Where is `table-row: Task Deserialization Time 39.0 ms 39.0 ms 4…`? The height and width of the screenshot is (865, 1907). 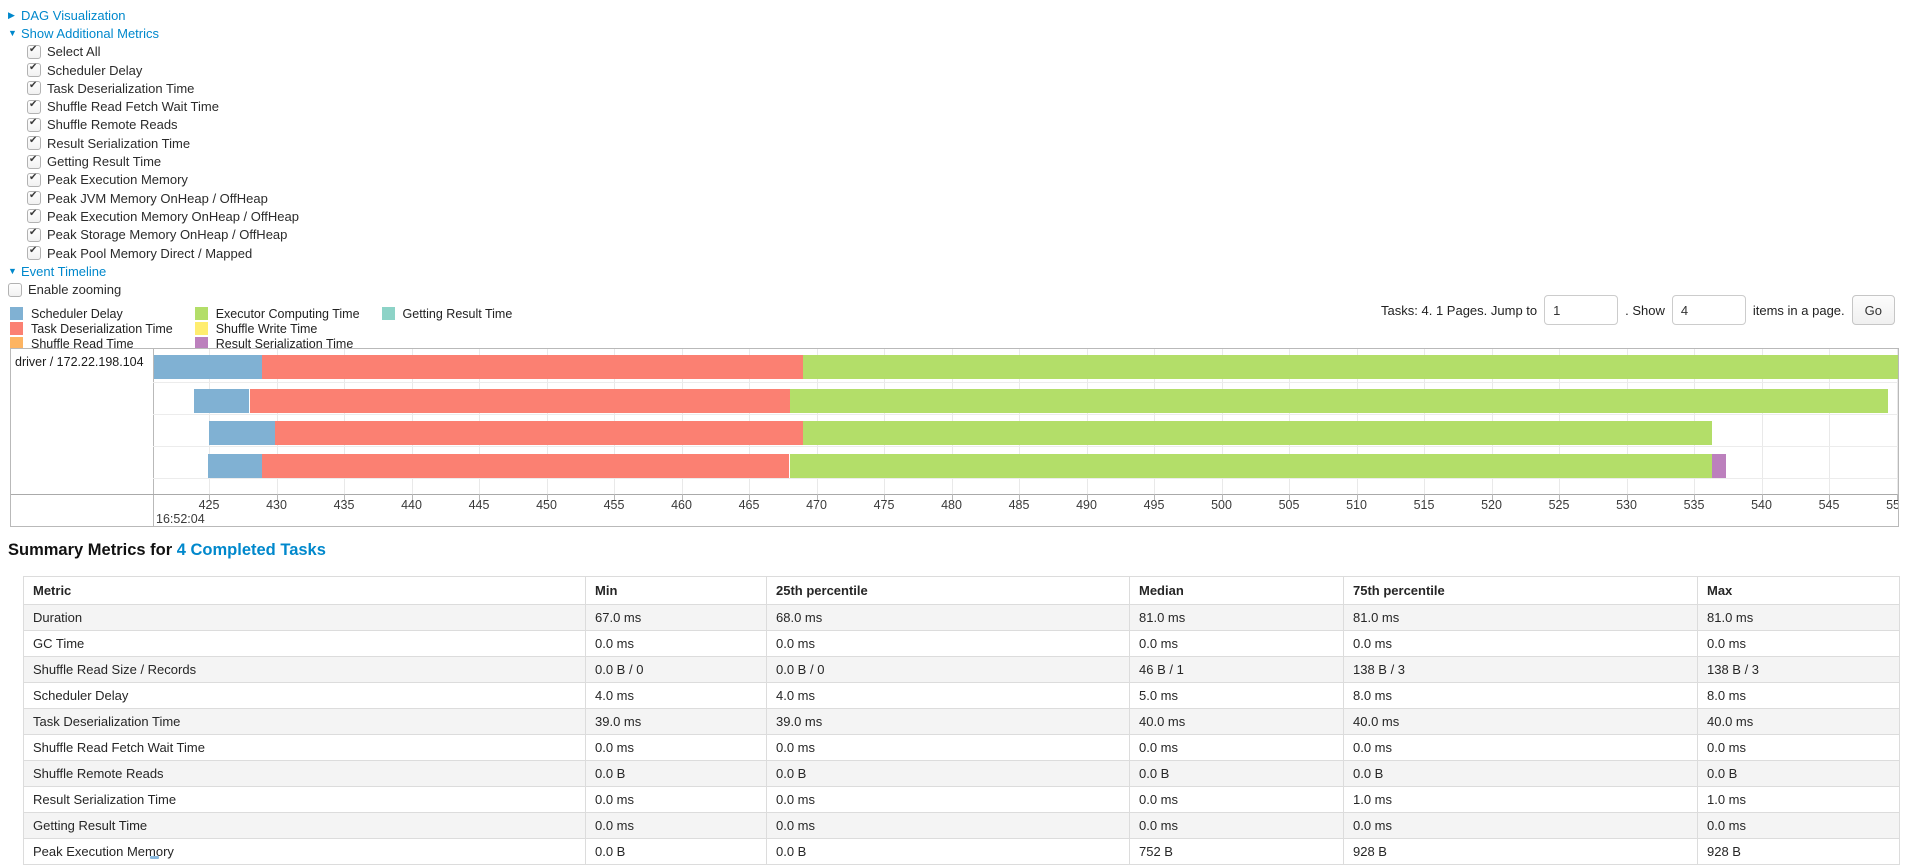
table-row: Task Deserialization Time 39.0 ms 39.0 ms 4… is located at coordinates (961, 721).